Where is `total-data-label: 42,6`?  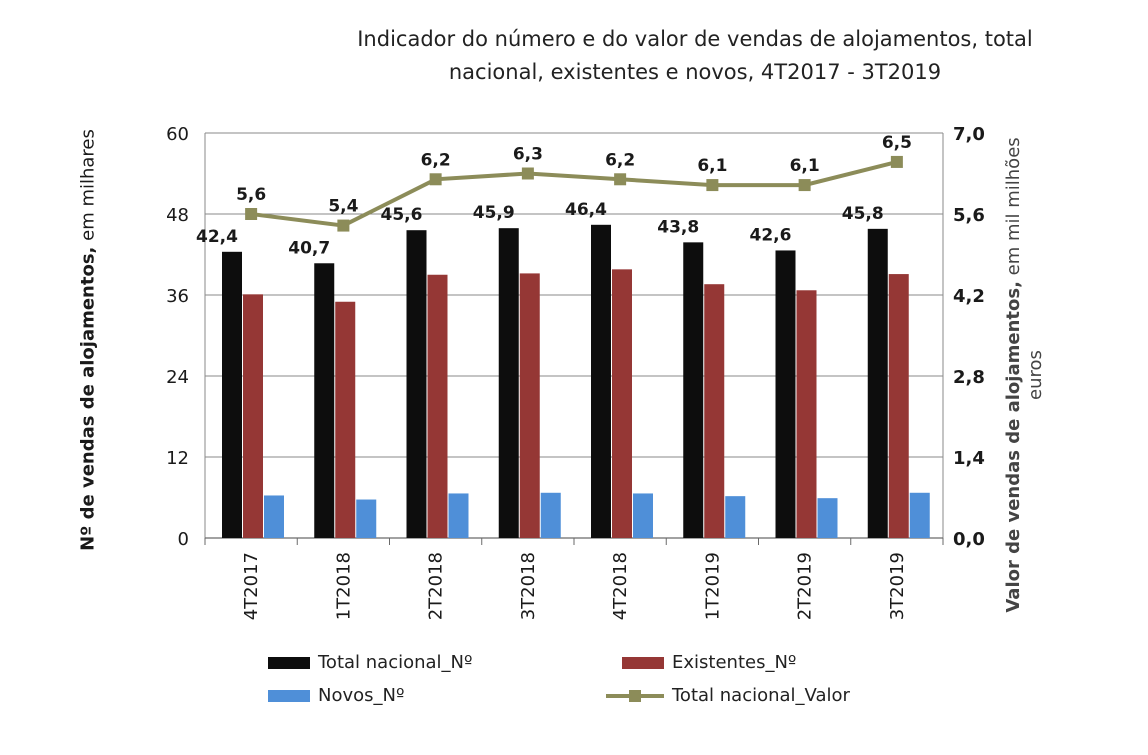
total-data-label: 42,6 is located at coordinates (771, 235).